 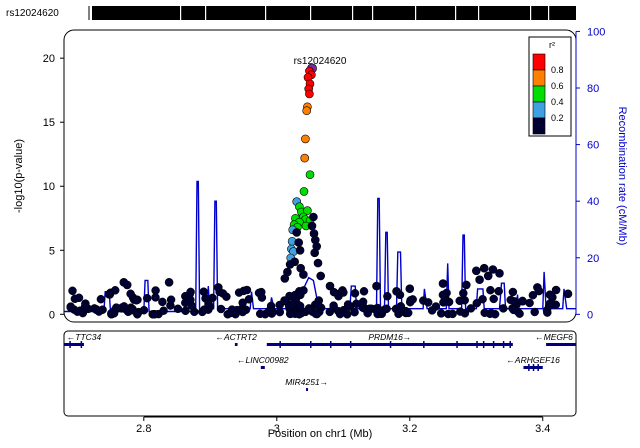 I want to click on legend-label: 0.2, so click(x=557, y=118).